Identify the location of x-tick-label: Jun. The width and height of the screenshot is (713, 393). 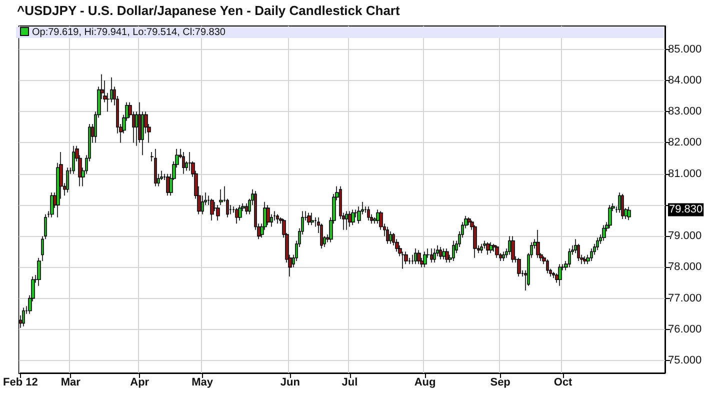
(290, 382).